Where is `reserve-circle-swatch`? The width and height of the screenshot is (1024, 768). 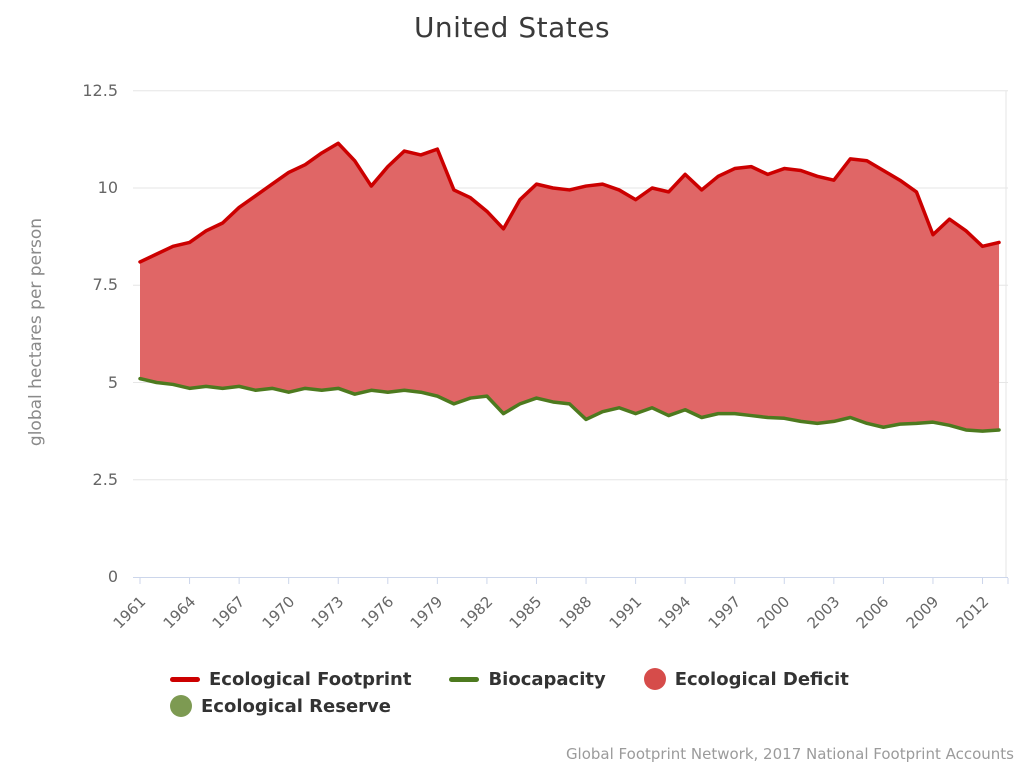
reserve-circle-swatch is located at coordinates (181, 706).